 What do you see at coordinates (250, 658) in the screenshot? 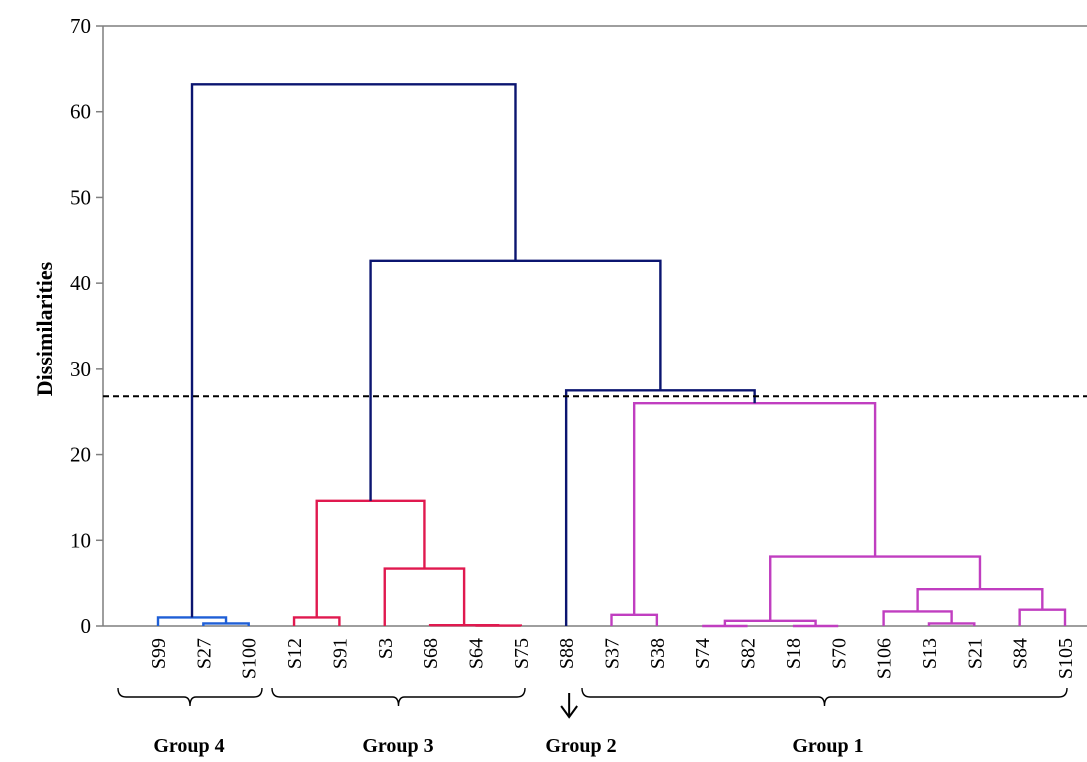
I see `leaf-label: S100` at bounding box center [250, 658].